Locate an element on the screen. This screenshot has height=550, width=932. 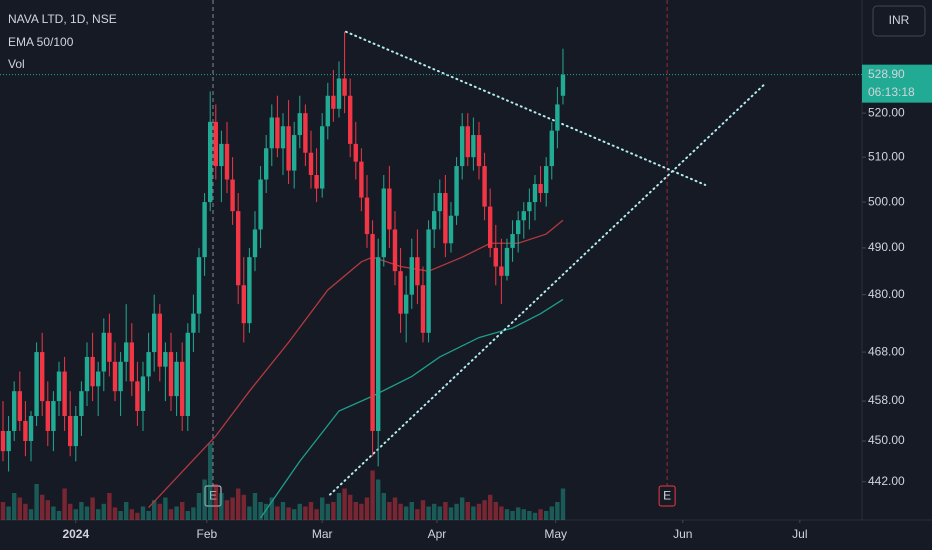
y-tick-label: 490.00 is located at coordinates (886, 247).